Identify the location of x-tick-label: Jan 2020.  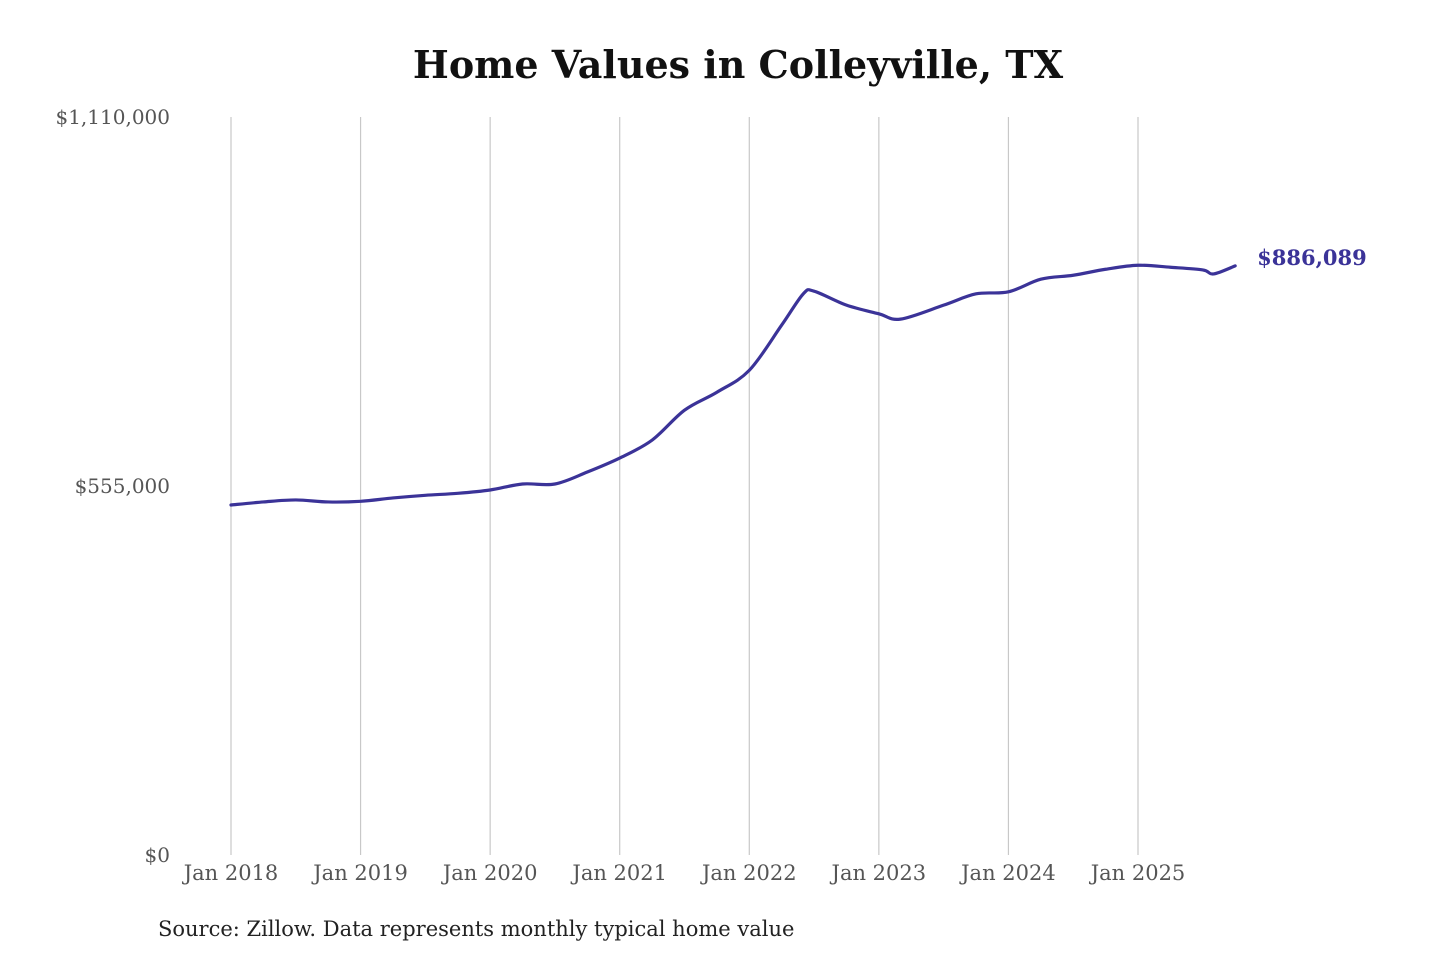
(489, 873).